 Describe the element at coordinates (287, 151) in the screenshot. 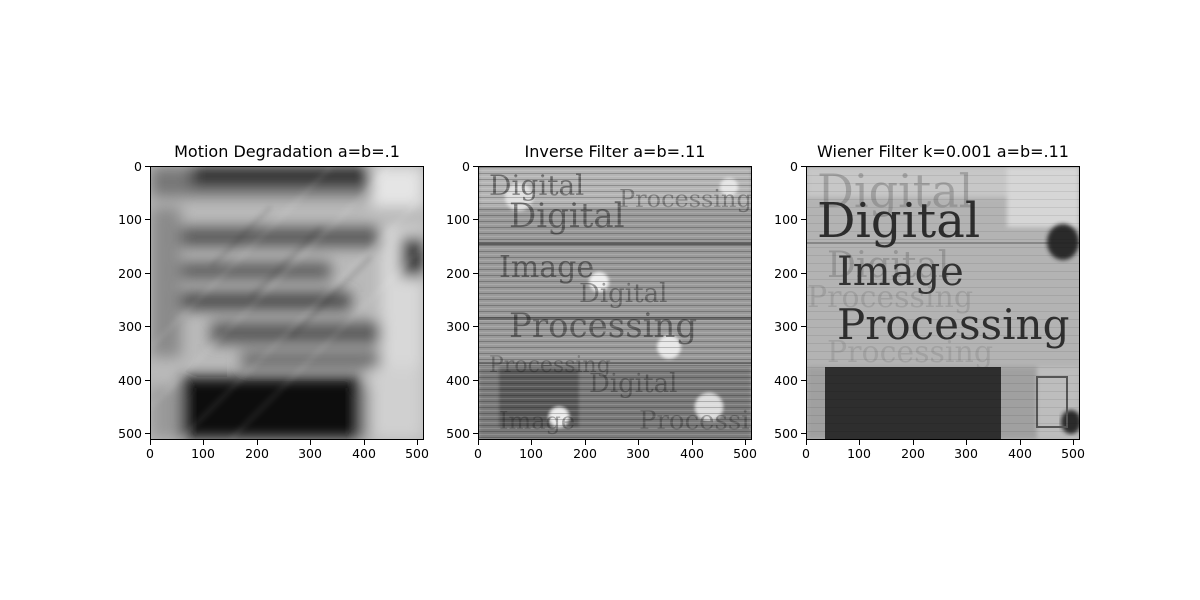

I see `panel-title: Motion Degradation a=b=.1` at that location.